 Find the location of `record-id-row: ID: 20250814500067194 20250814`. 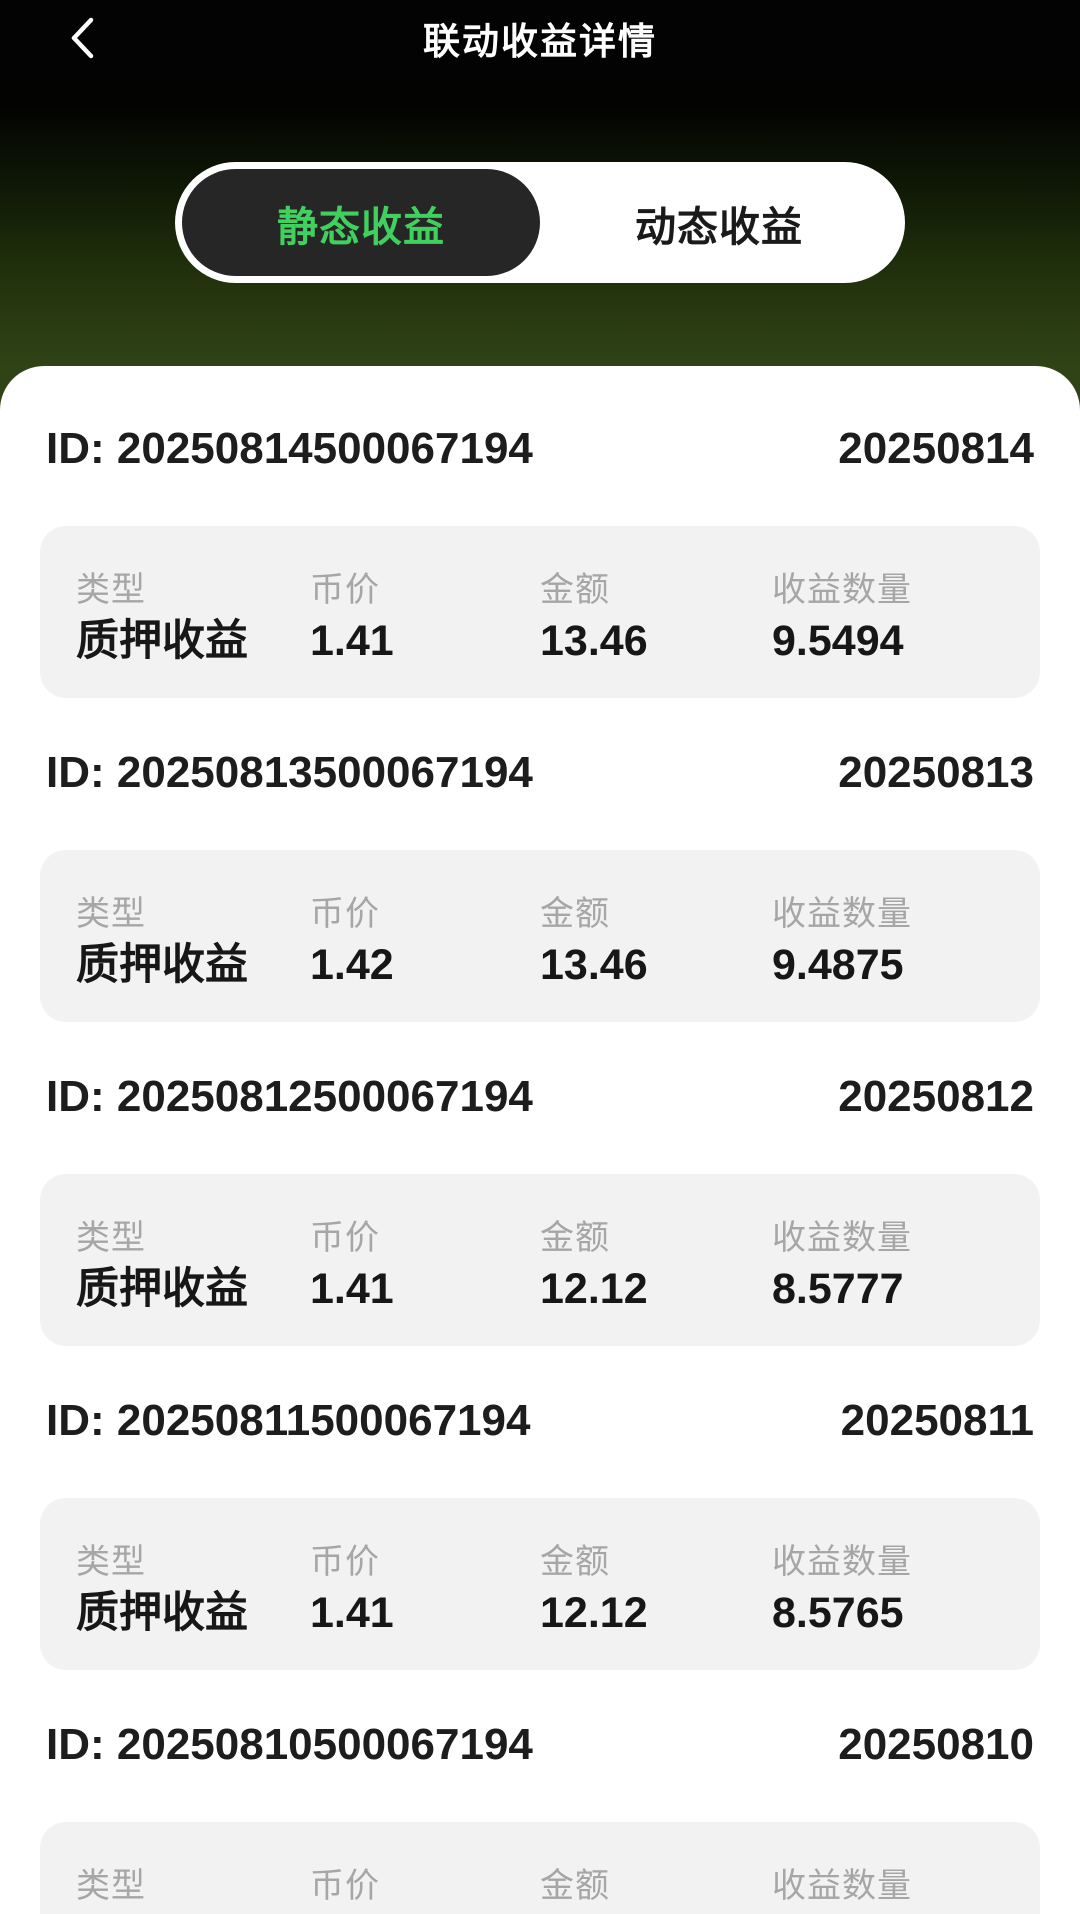

record-id-row: ID: 20250814500067194 20250814 is located at coordinates (540, 449).